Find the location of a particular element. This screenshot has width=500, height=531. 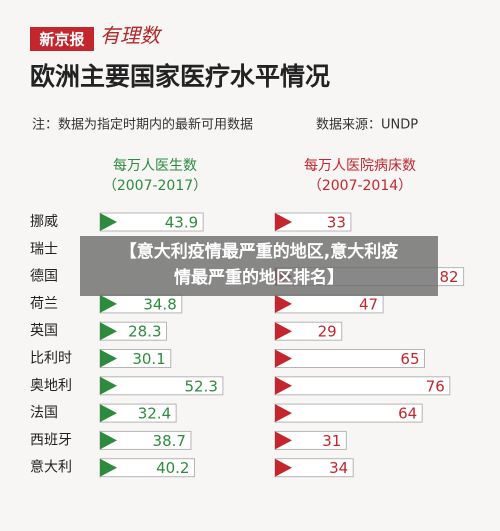

category-label: 挪威 is located at coordinates (44, 222).